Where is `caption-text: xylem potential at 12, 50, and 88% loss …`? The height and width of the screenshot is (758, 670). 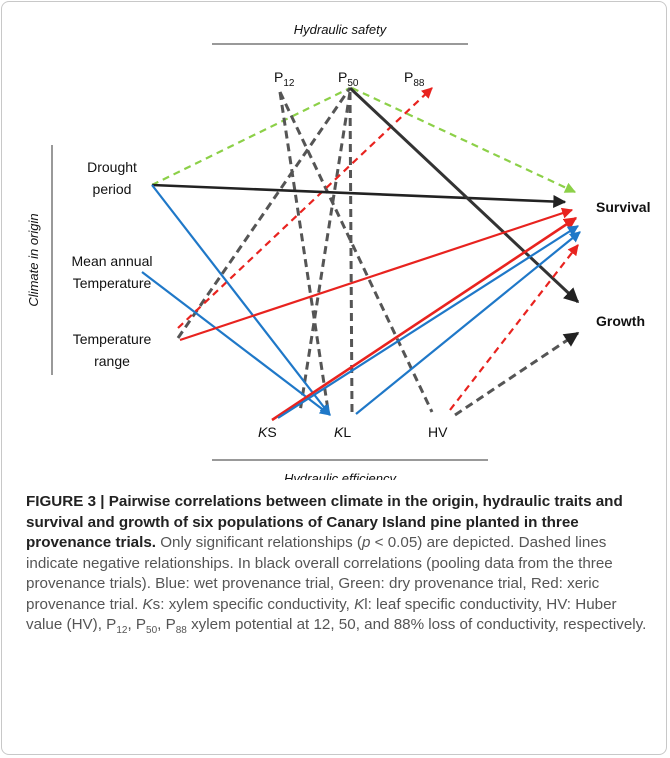 caption-text: xylem potential at 12, 50, and 88% loss … is located at coordinates (416, 624).